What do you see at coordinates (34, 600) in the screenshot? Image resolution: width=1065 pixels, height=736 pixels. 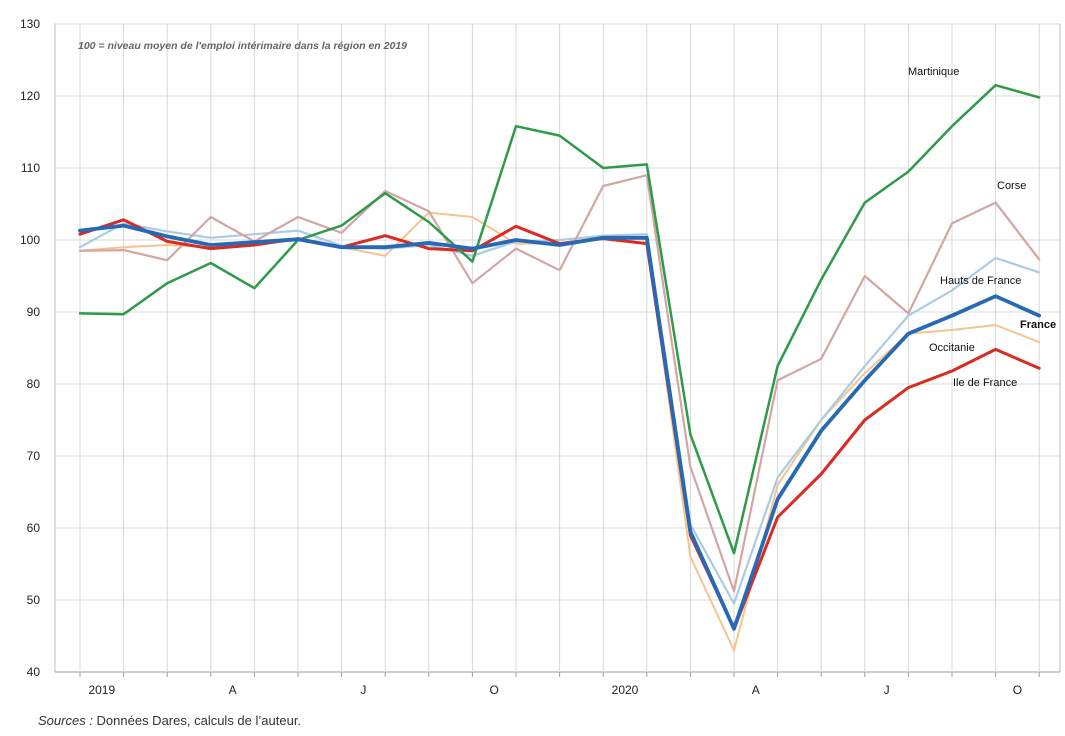 I see `y-tick-label: 50` at bounding box center [34, 600].